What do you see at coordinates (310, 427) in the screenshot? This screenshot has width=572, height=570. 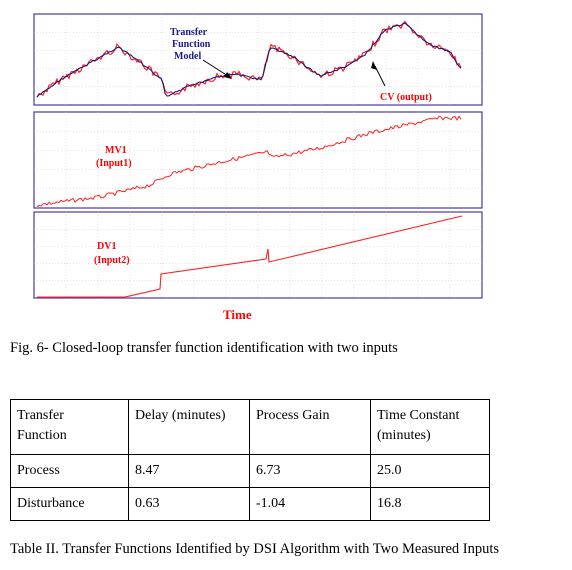 I see `header-process-gain: Process Gain` at bounding box center [310, 427].